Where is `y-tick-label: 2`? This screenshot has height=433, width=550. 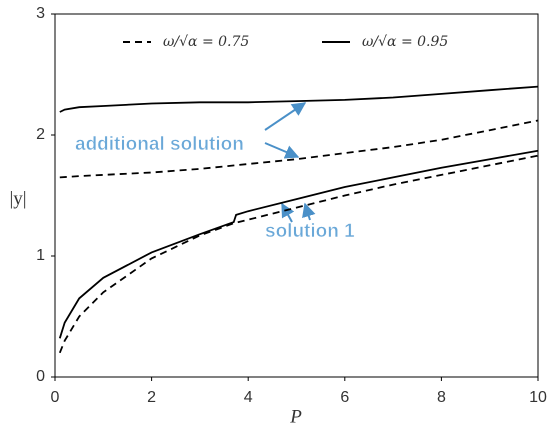 y-tick-label: 2 is located at coordinates (40, 134).